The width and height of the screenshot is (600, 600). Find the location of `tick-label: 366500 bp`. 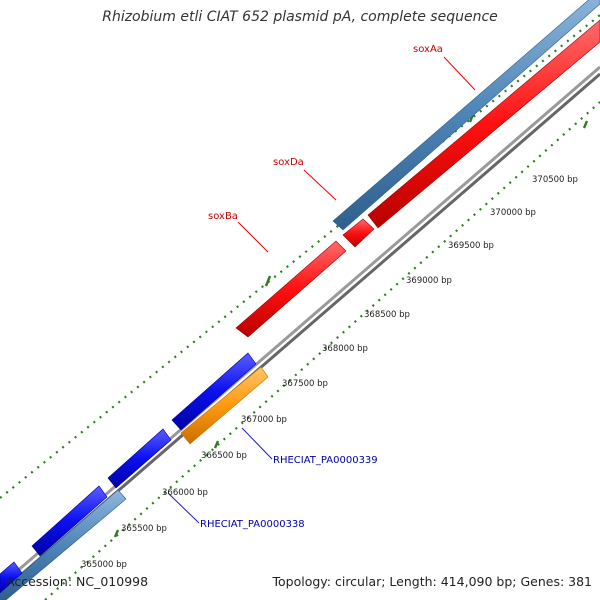

tick-label: 366500 bp is located at coordinates (224, 456).